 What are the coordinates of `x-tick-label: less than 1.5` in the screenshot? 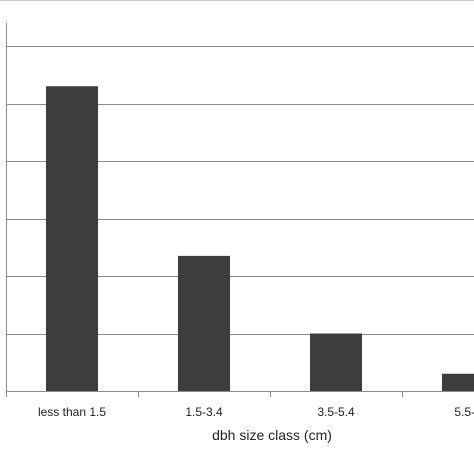 It's located at (72, 412).